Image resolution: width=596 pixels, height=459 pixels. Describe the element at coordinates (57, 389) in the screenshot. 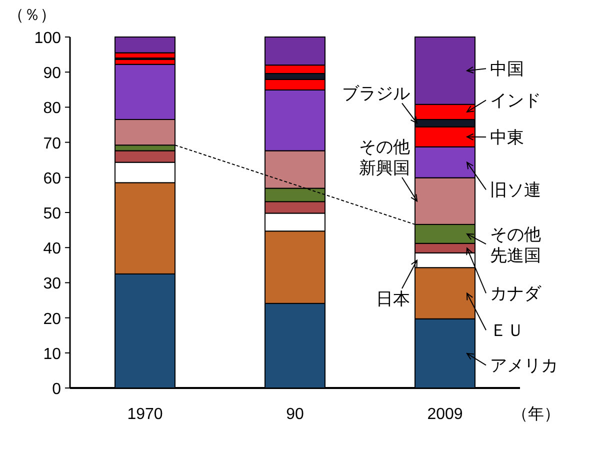

I see `y-tick-label: 0` at that location.